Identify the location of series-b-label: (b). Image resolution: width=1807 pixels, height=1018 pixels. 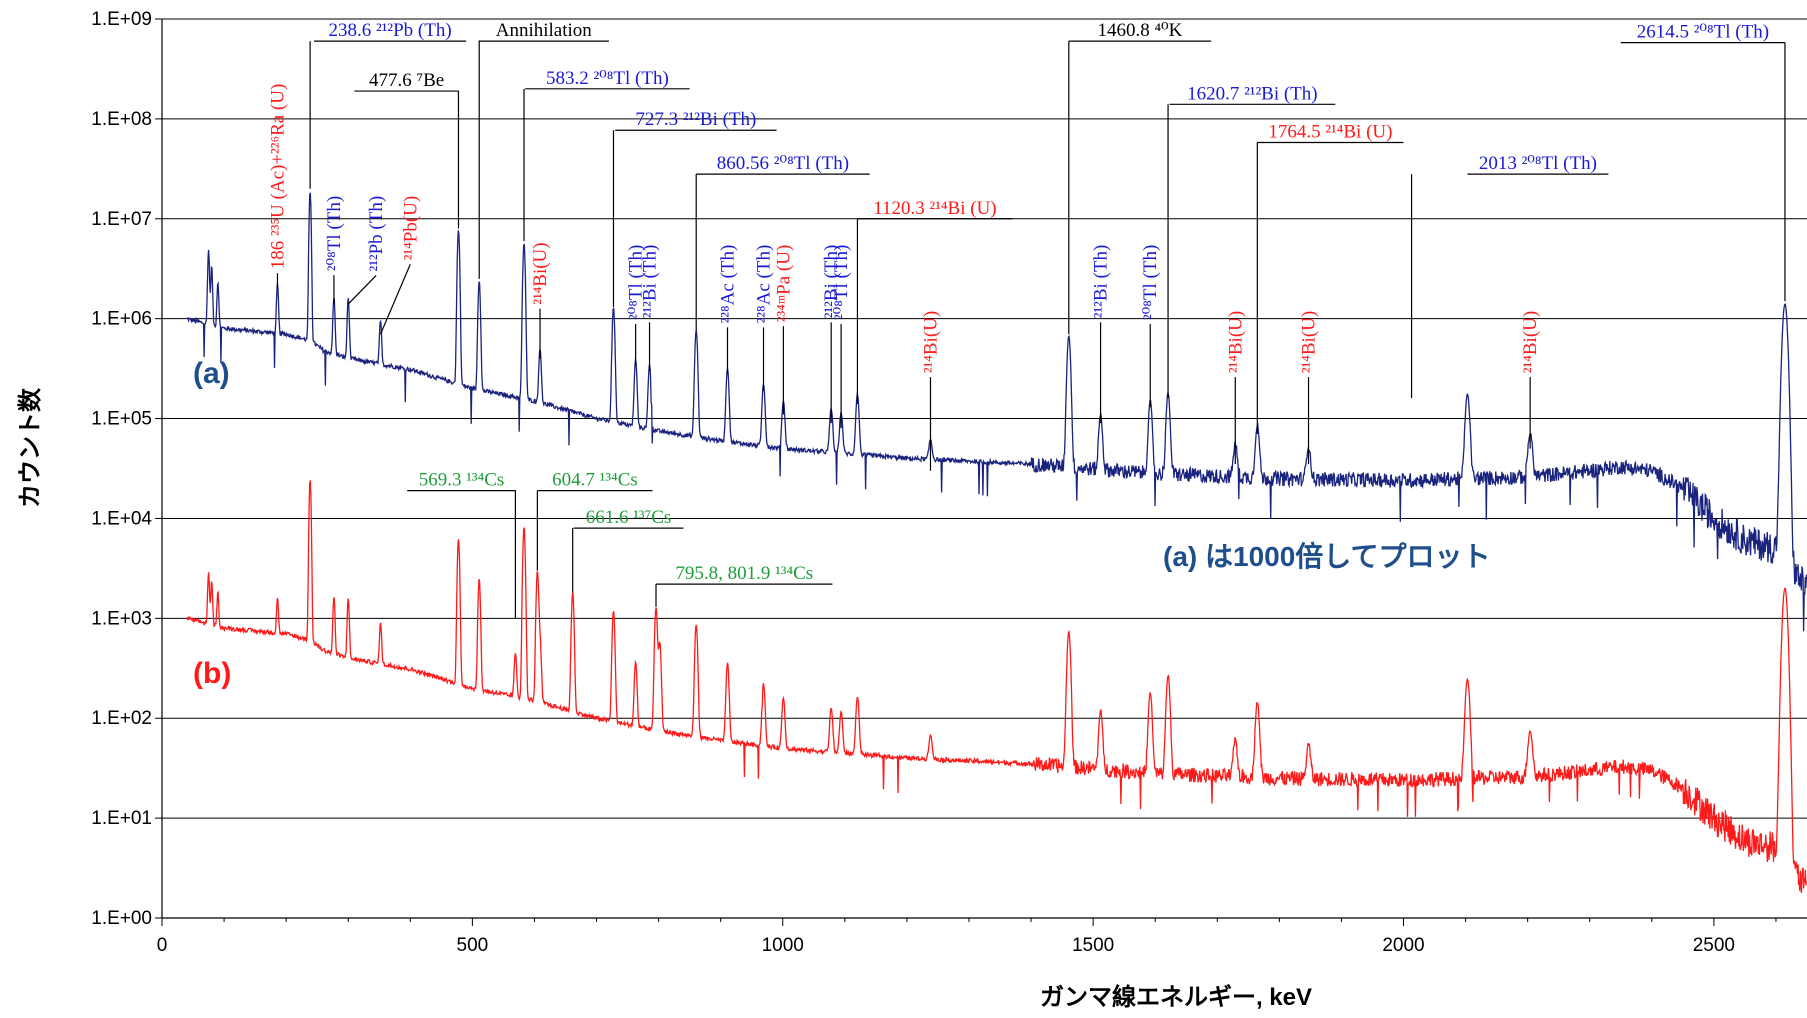
(212, 673).